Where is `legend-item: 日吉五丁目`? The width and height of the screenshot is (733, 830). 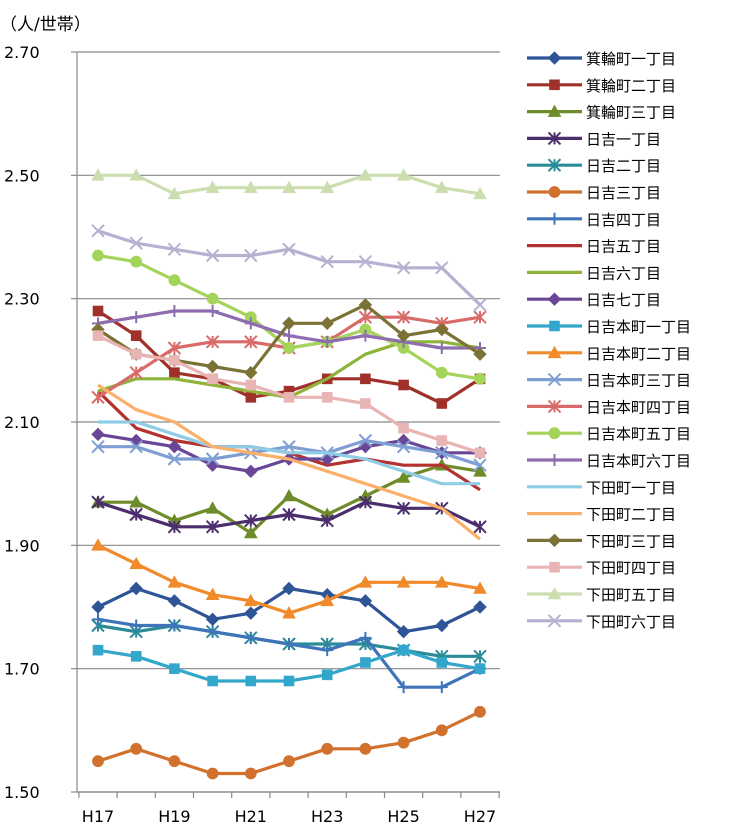
legend-item: 日吉五丁目 is located at coordinates (594, 247).